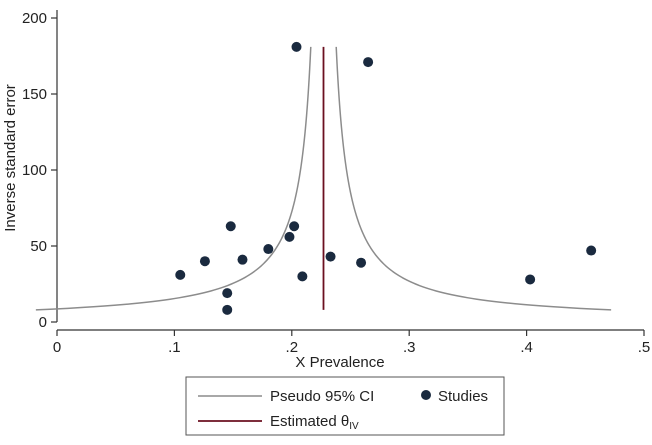 The width and height of the screenshot is (652, 445). What do you see at coordinates (34, 18) in the screenshot?
I see `y-tick-label: 200` at bounding box center [34, 18].